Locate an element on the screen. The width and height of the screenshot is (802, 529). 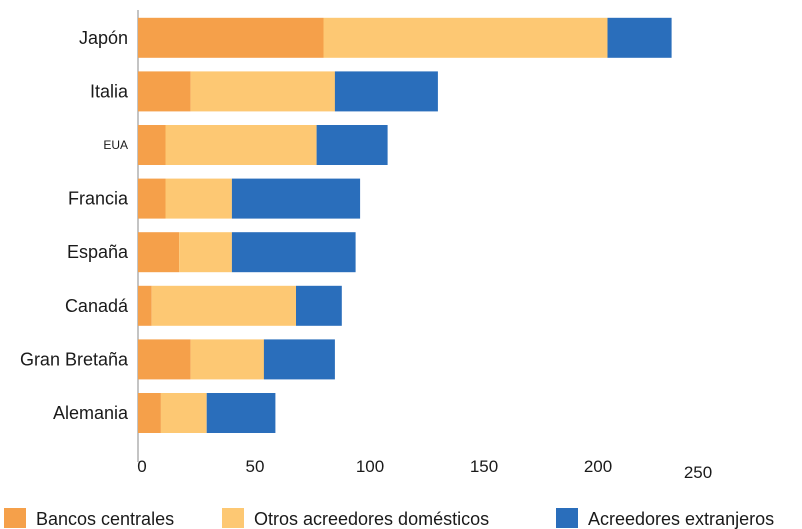
x-tick-label-50: 50 is located at coordinates (255, 466).